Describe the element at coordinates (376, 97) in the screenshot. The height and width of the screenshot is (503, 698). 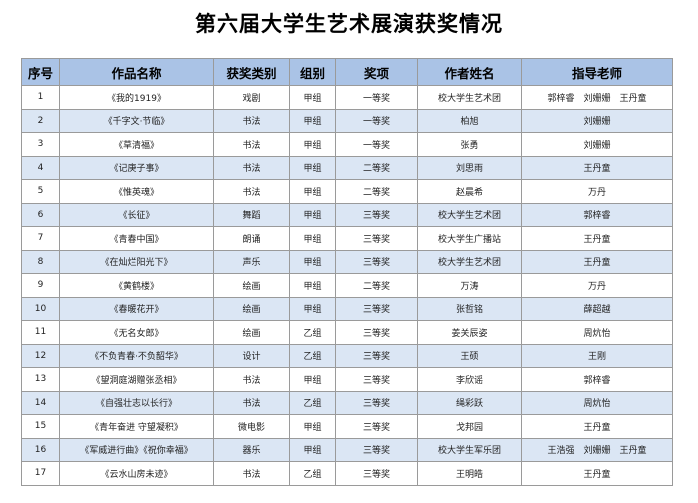
I see `cell-prize: 一等奖` at that location.